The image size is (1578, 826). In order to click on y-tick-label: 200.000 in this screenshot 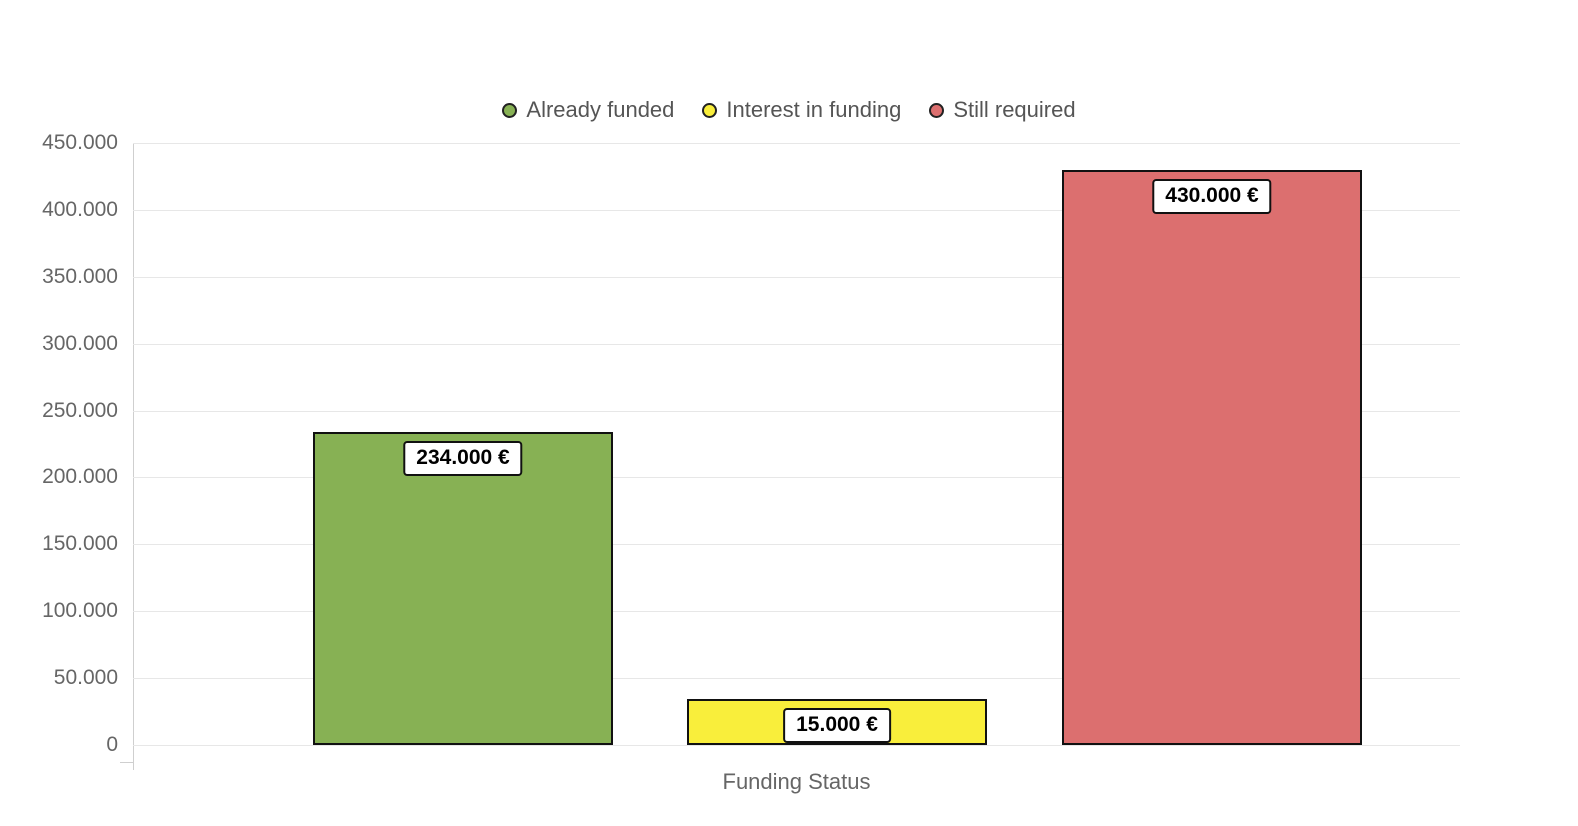, I will do `click(80, 477)`.